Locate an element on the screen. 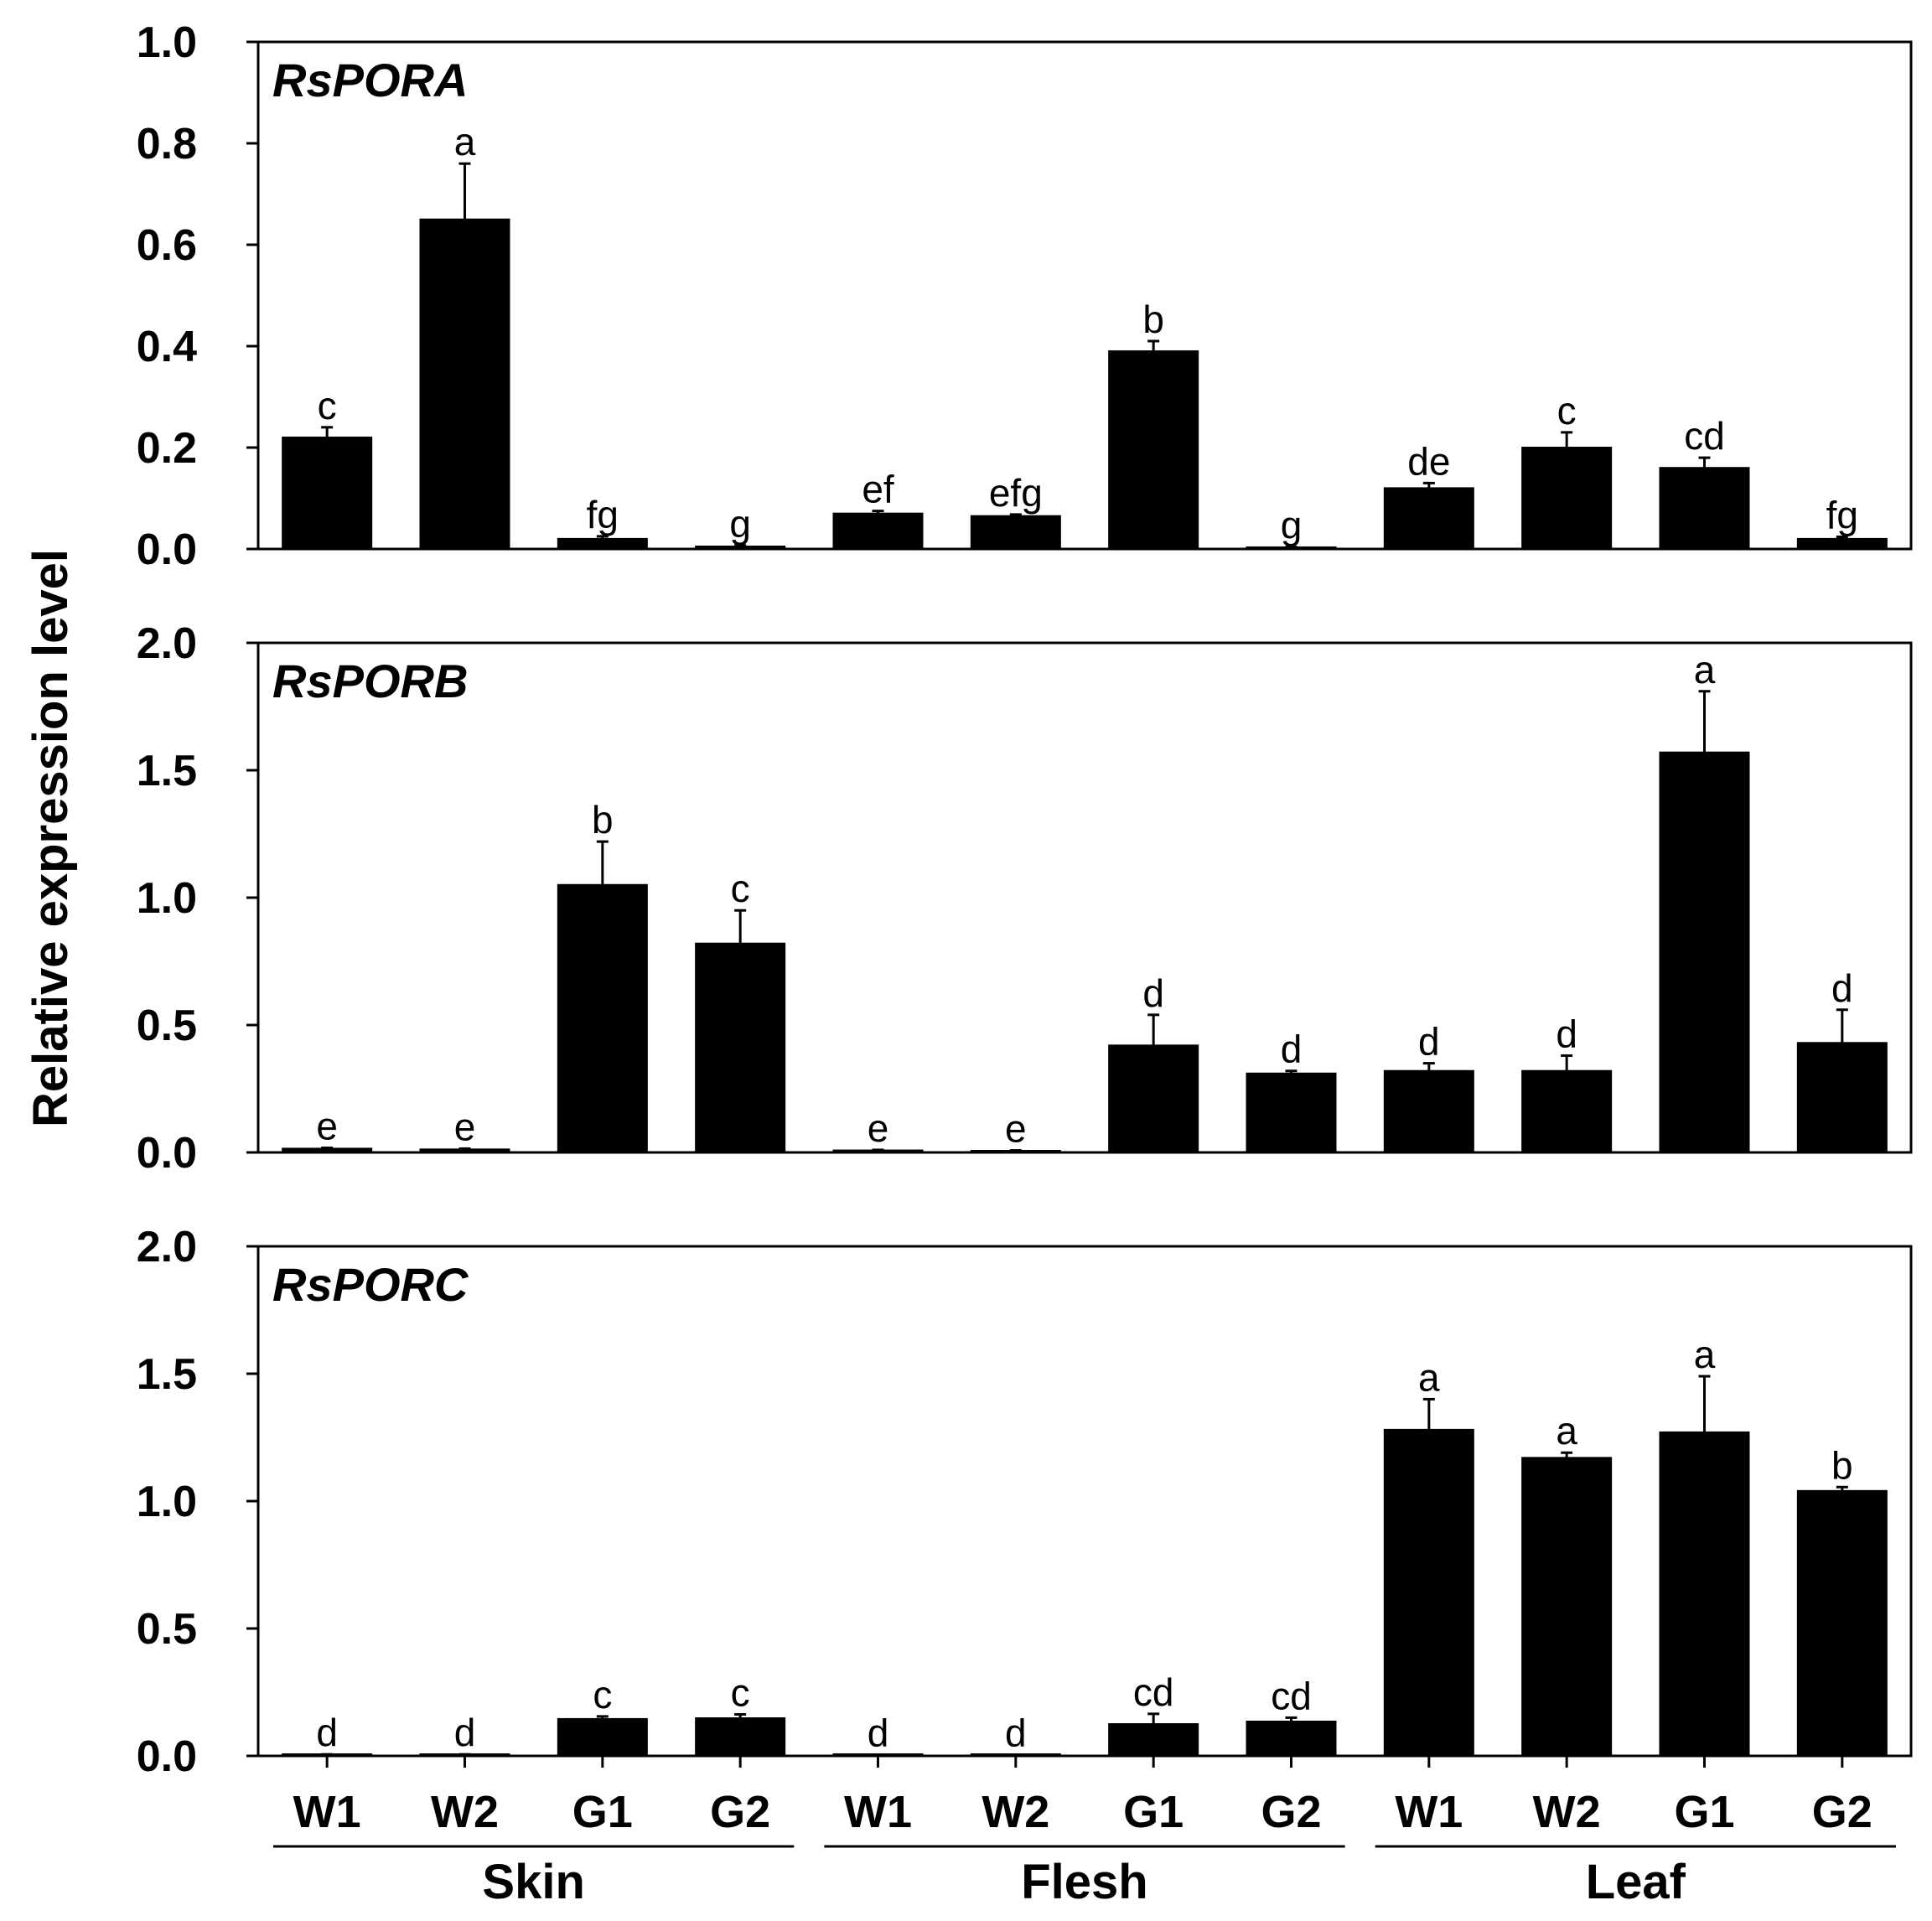 The width and height of the screenshot is (1932, 1921). y-axis-title: Relative expression level is located at coordinates (51, 838).